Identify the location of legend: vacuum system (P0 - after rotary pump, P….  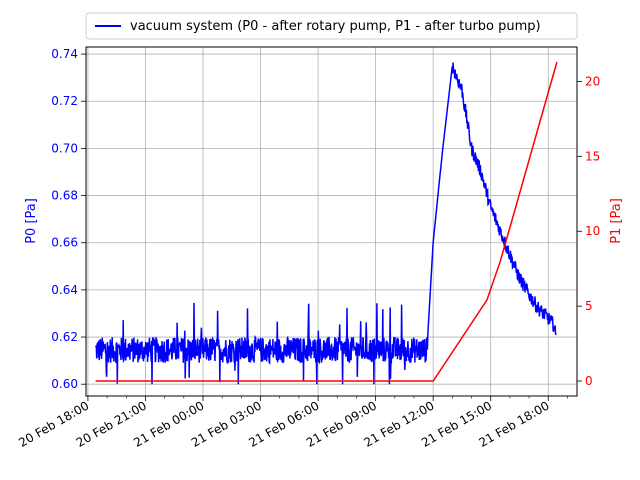
(331, 26).